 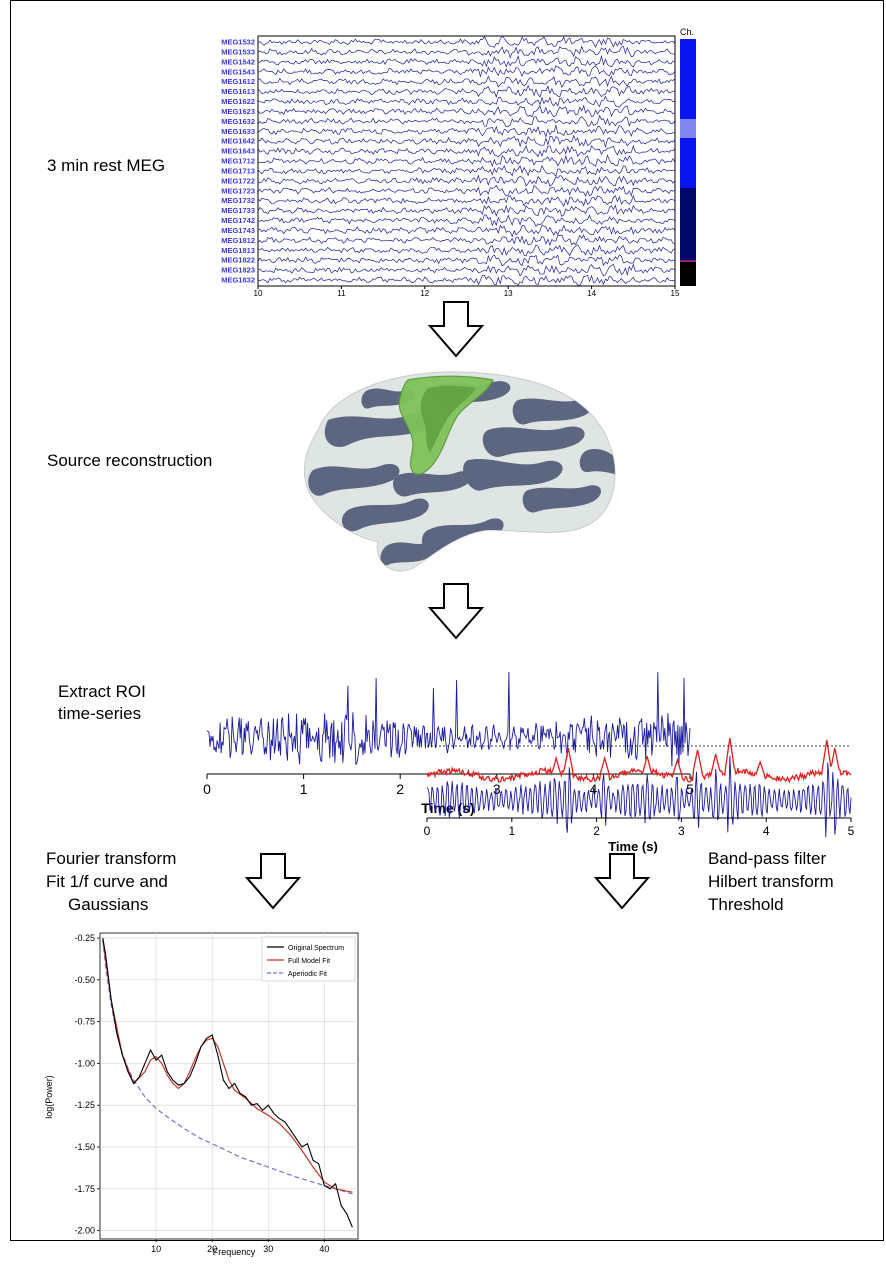 I want to click on fourier-step-label-line2: Fit 1/f curve and, so click(x=107, y=881).